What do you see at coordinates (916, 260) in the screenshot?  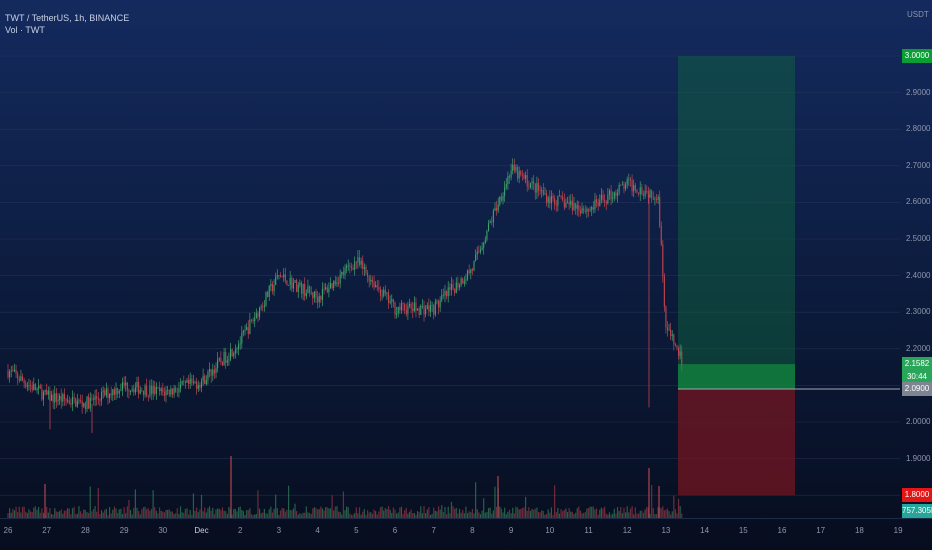 I see `price-axis` at bounding box center [916, 260].